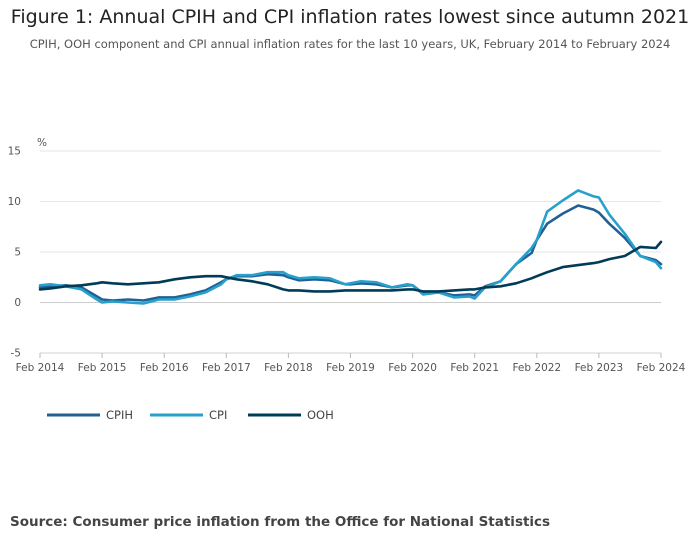  What do you see at coordinates (599, 368) in the screenshot?
I see `x-tick-label: Feb 2023` at bounding box center [599, 368].